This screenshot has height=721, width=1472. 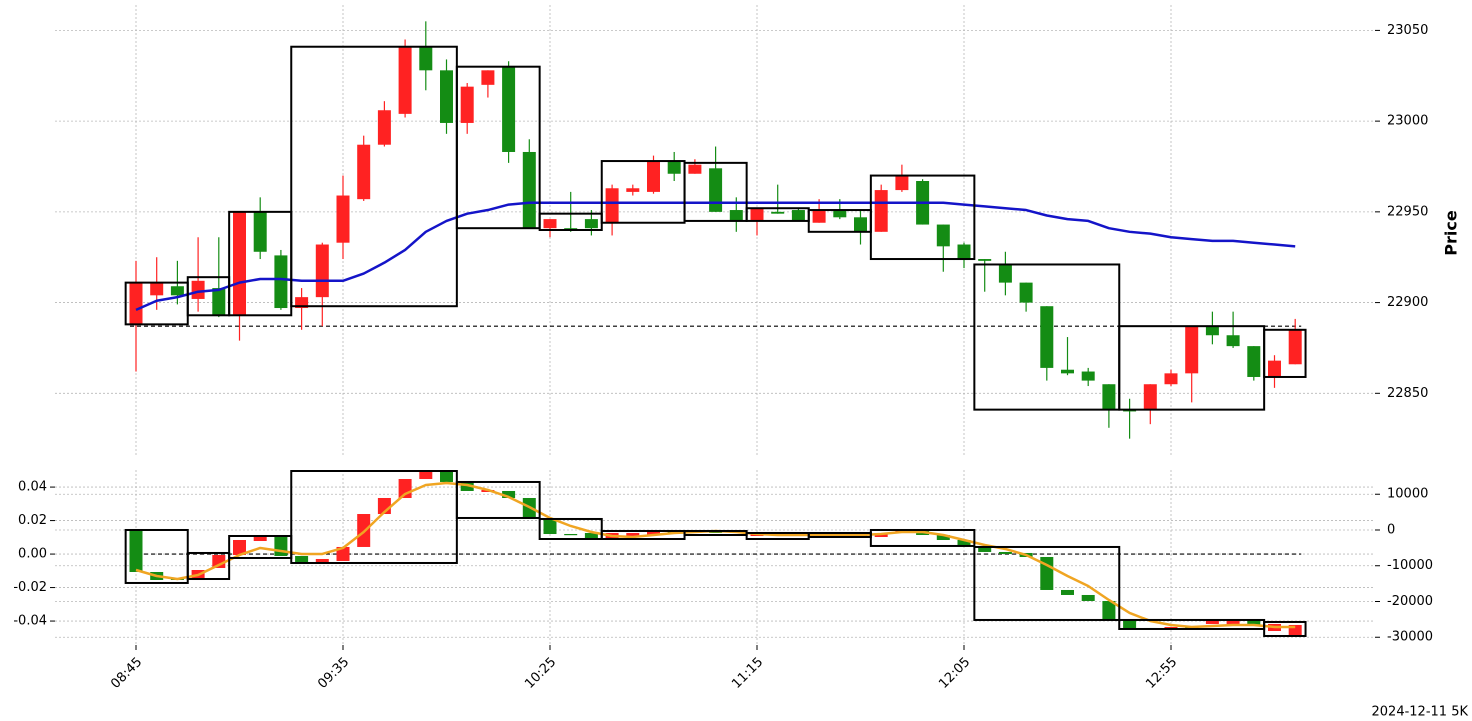 What do you see at coordinates (32, 554) in the screenshot?
I see `y-tick-label: 0.00` at bounding box center [32, 554].